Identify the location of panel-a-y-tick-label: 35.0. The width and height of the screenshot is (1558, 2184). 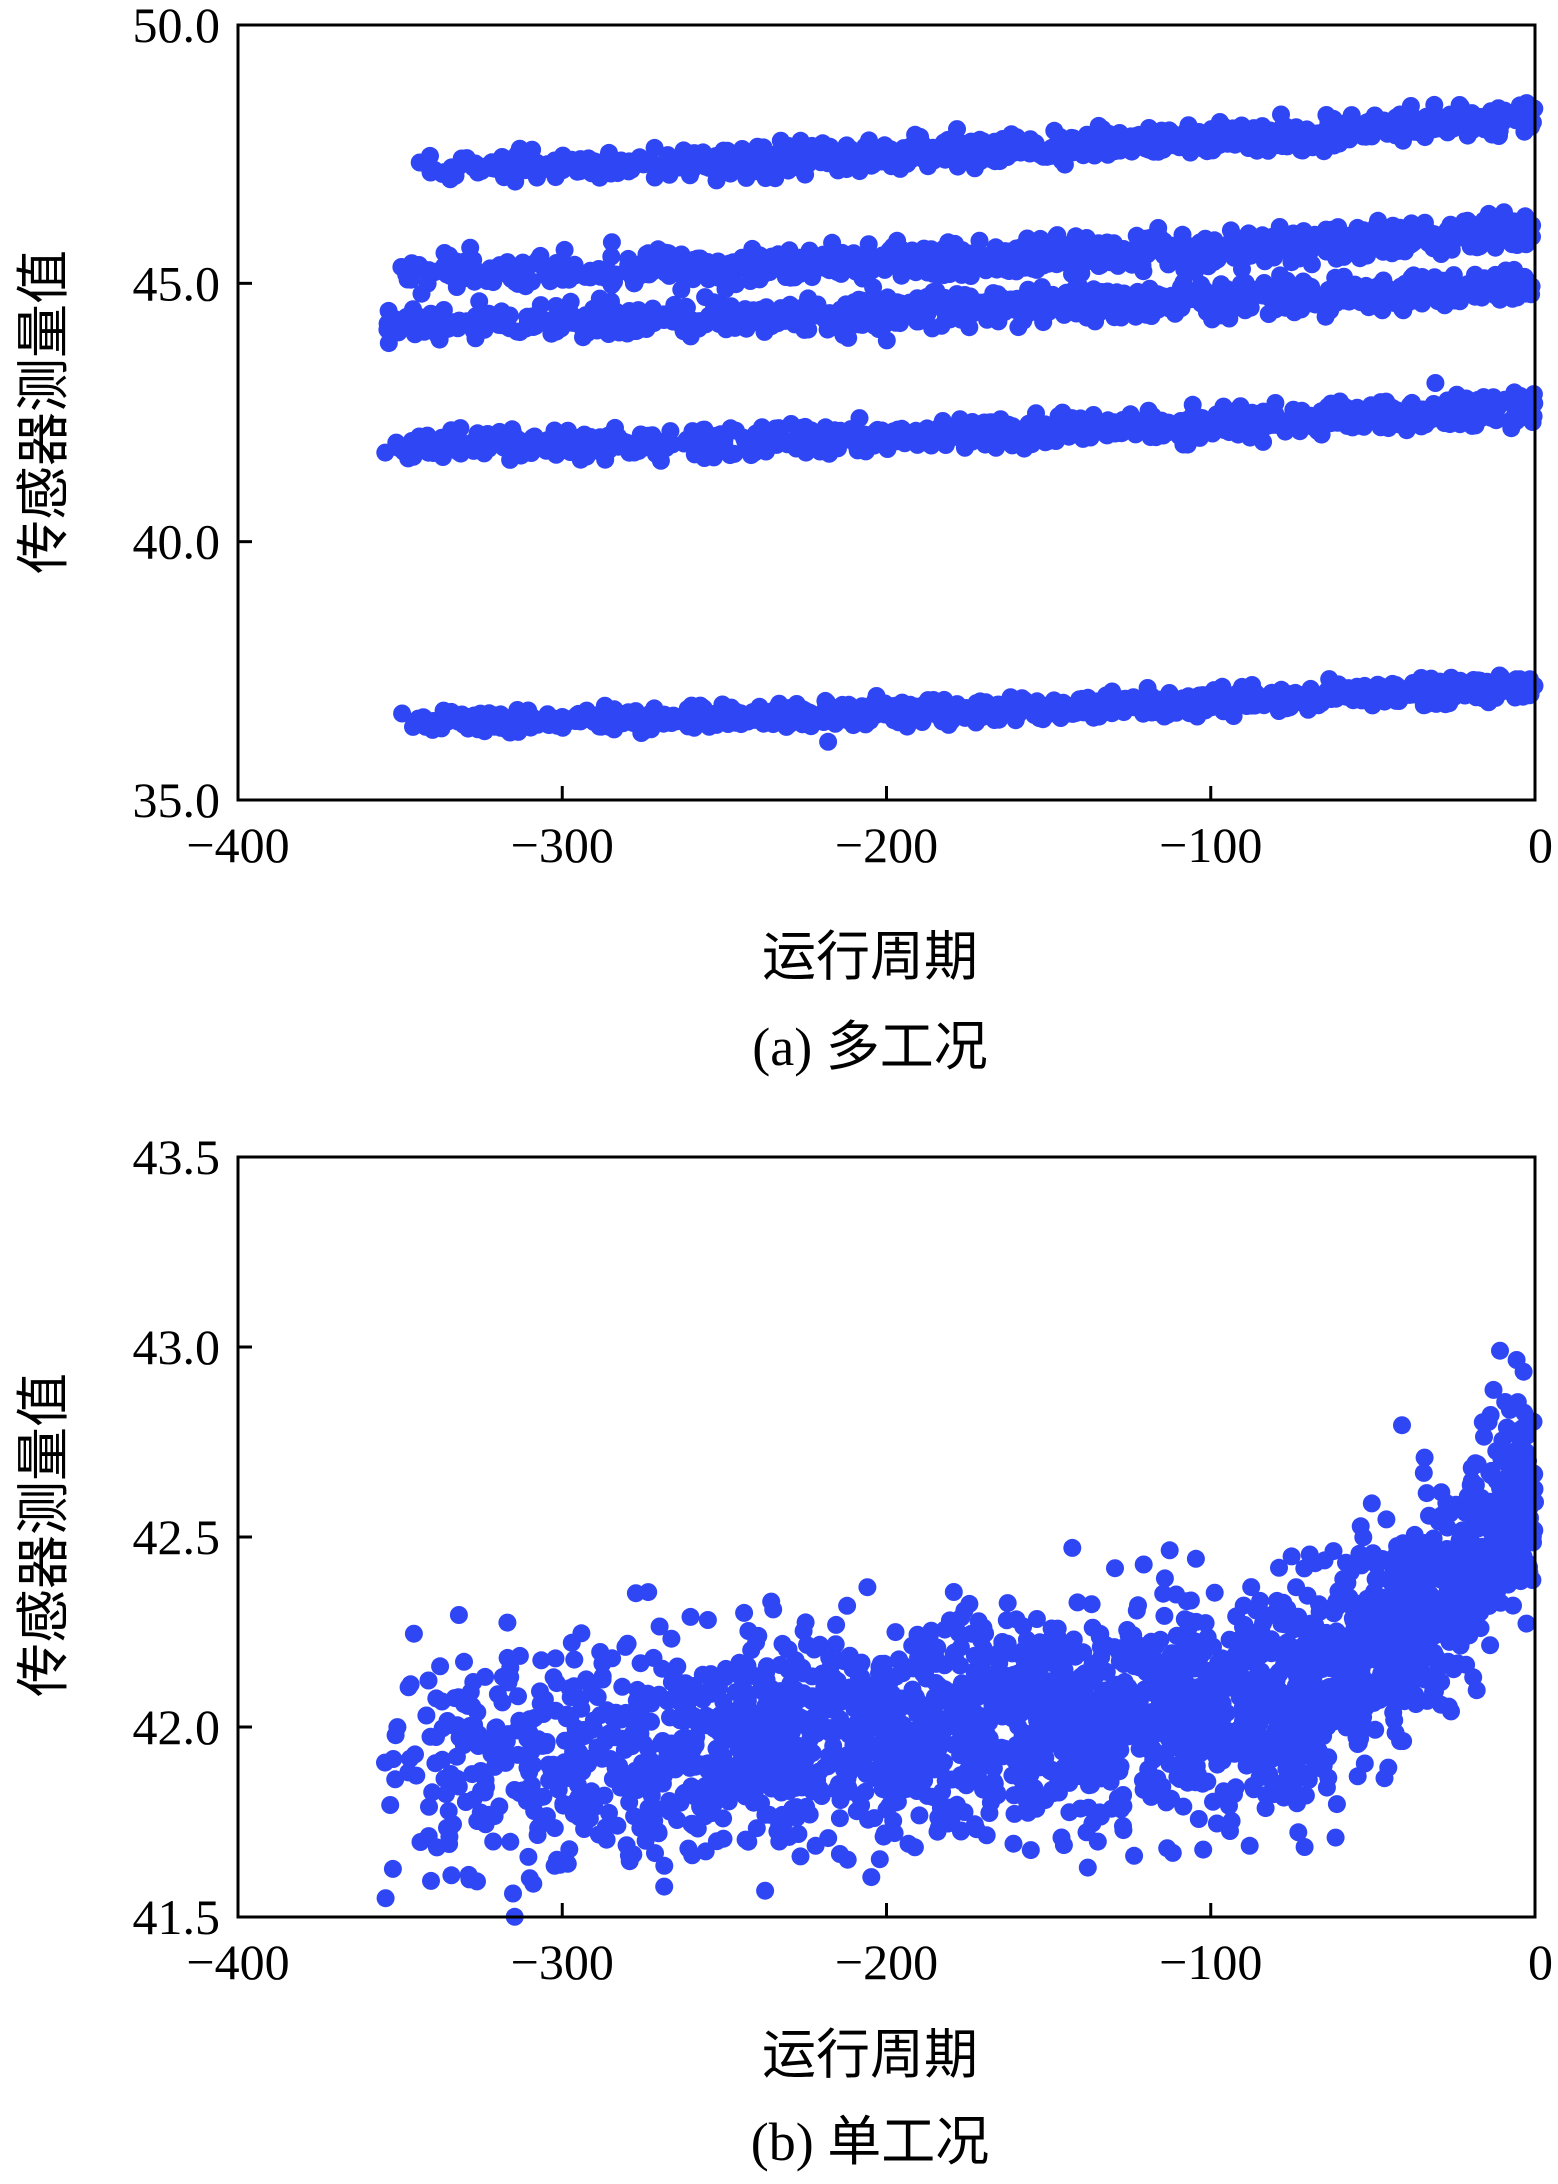
(177, 800).